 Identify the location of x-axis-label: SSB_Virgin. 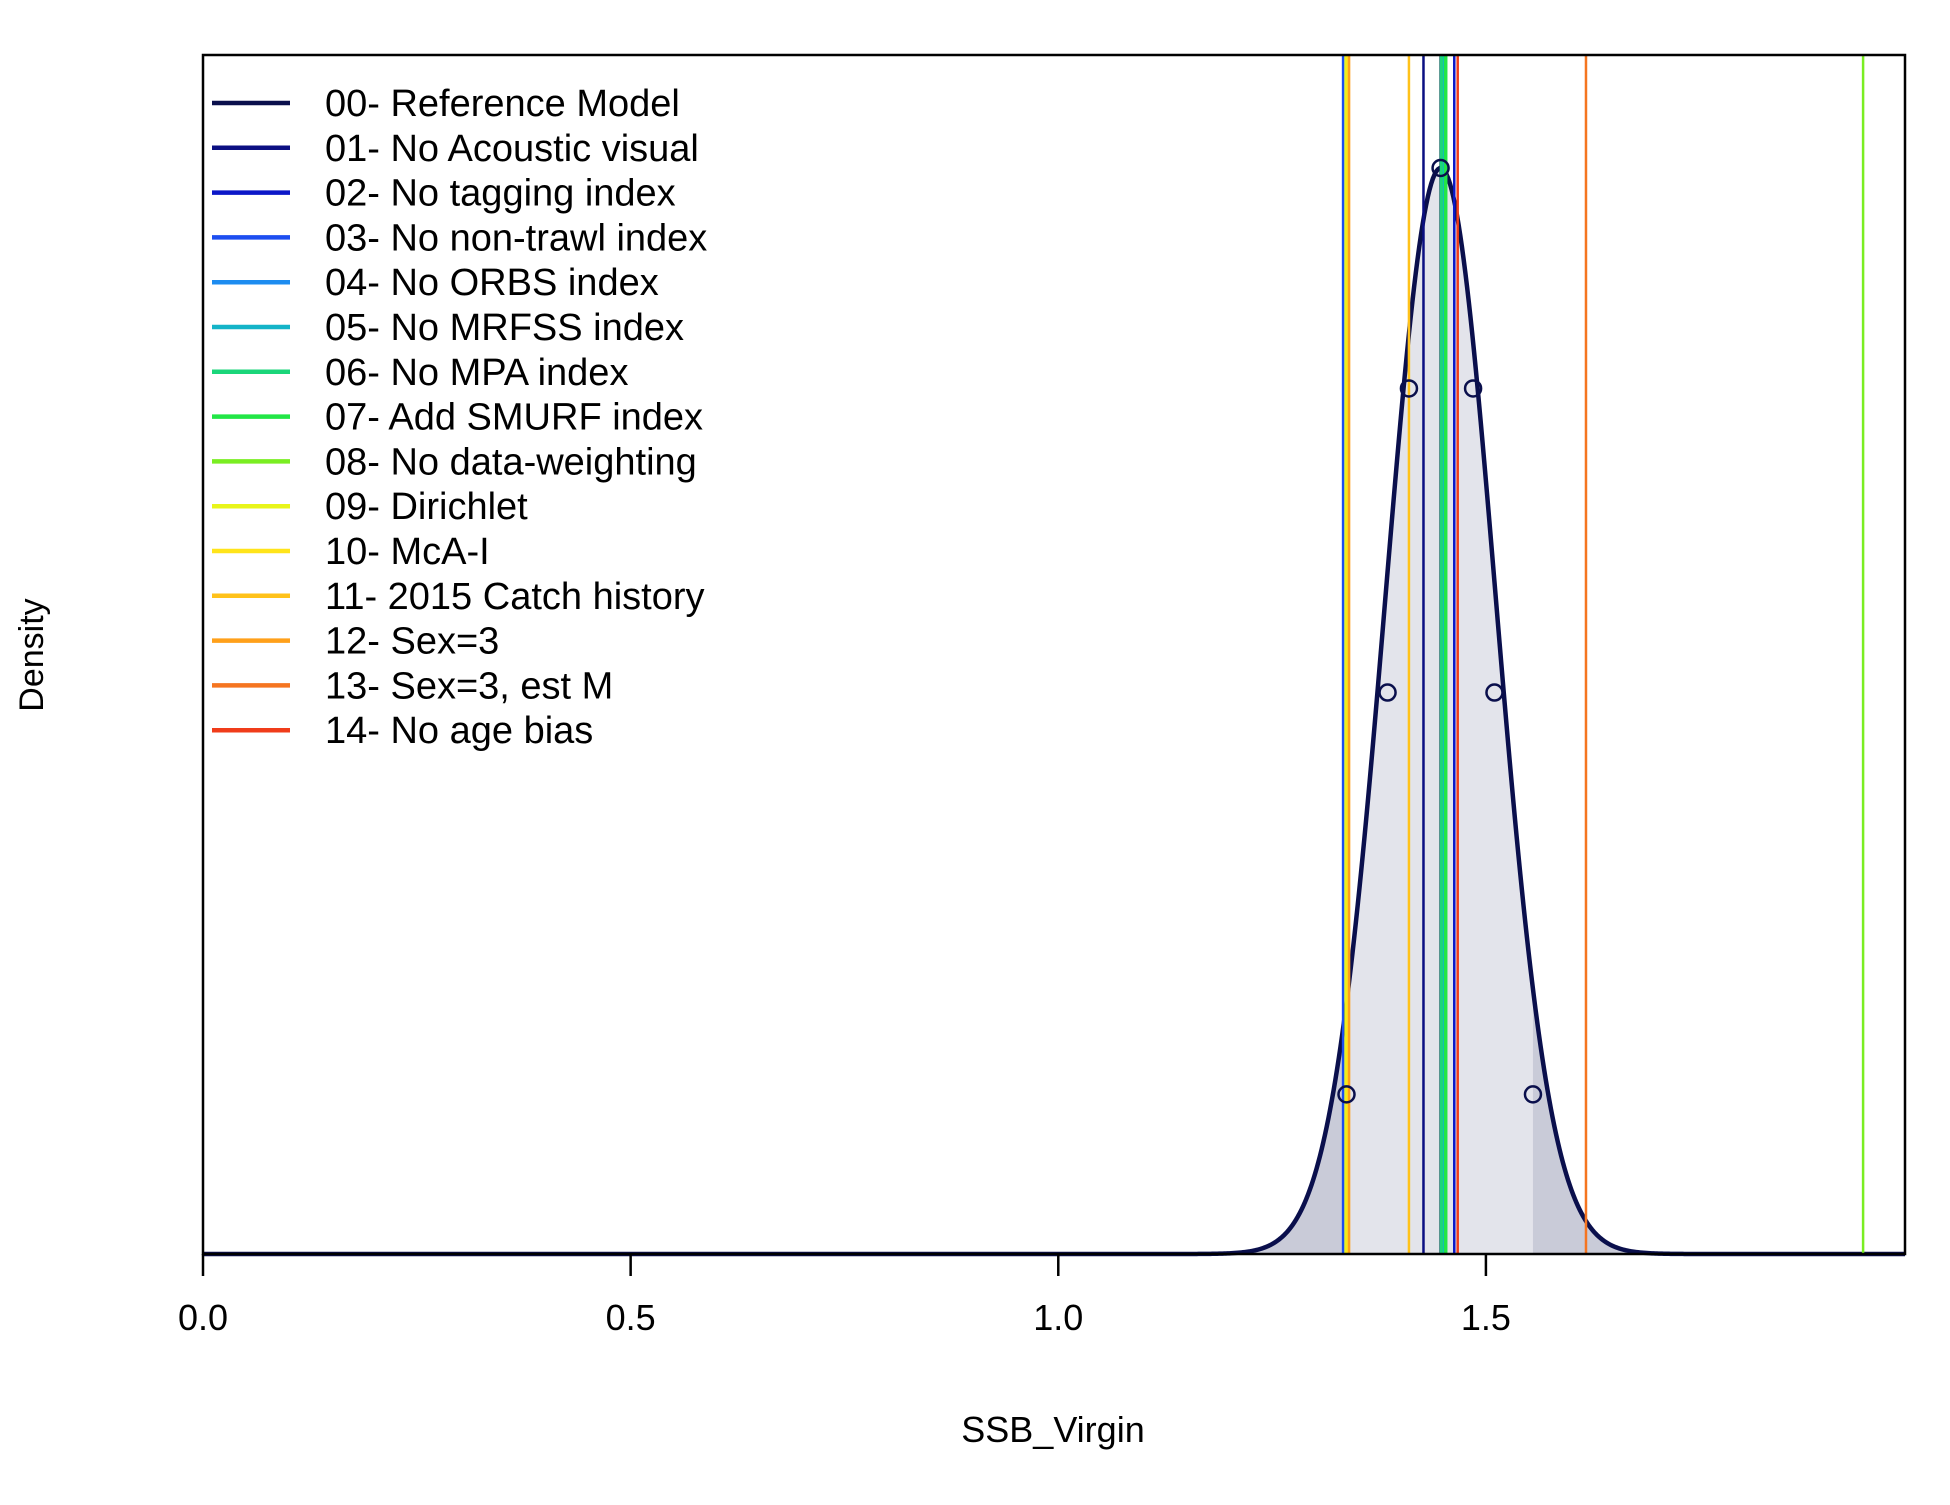
(1052, 1429).